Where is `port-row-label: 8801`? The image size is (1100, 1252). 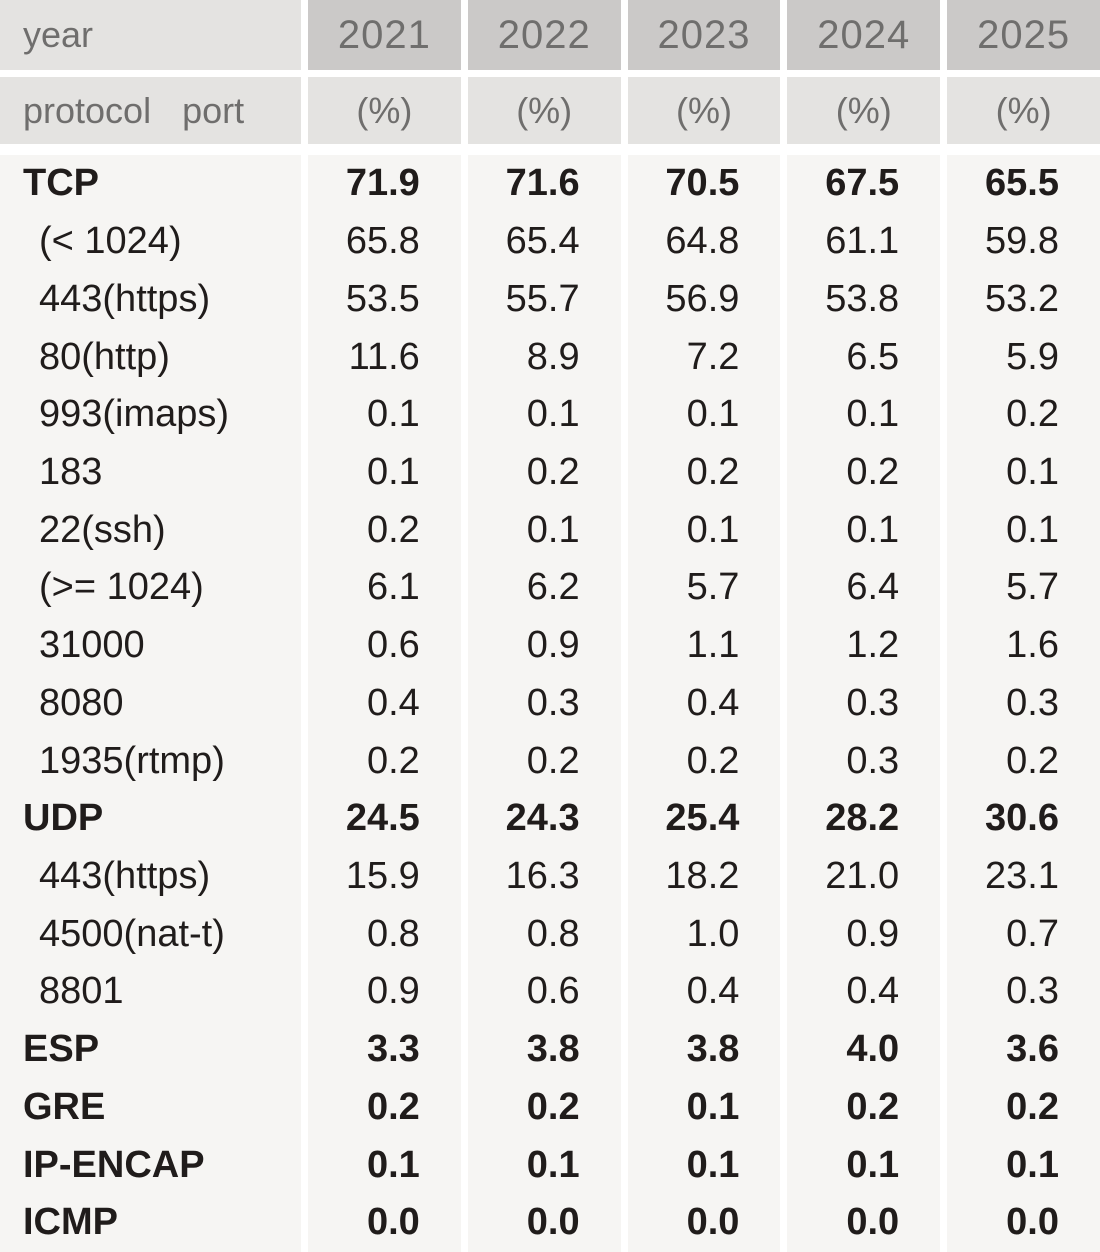 port-row-label: 8801 is located at coordinates (150, 992).